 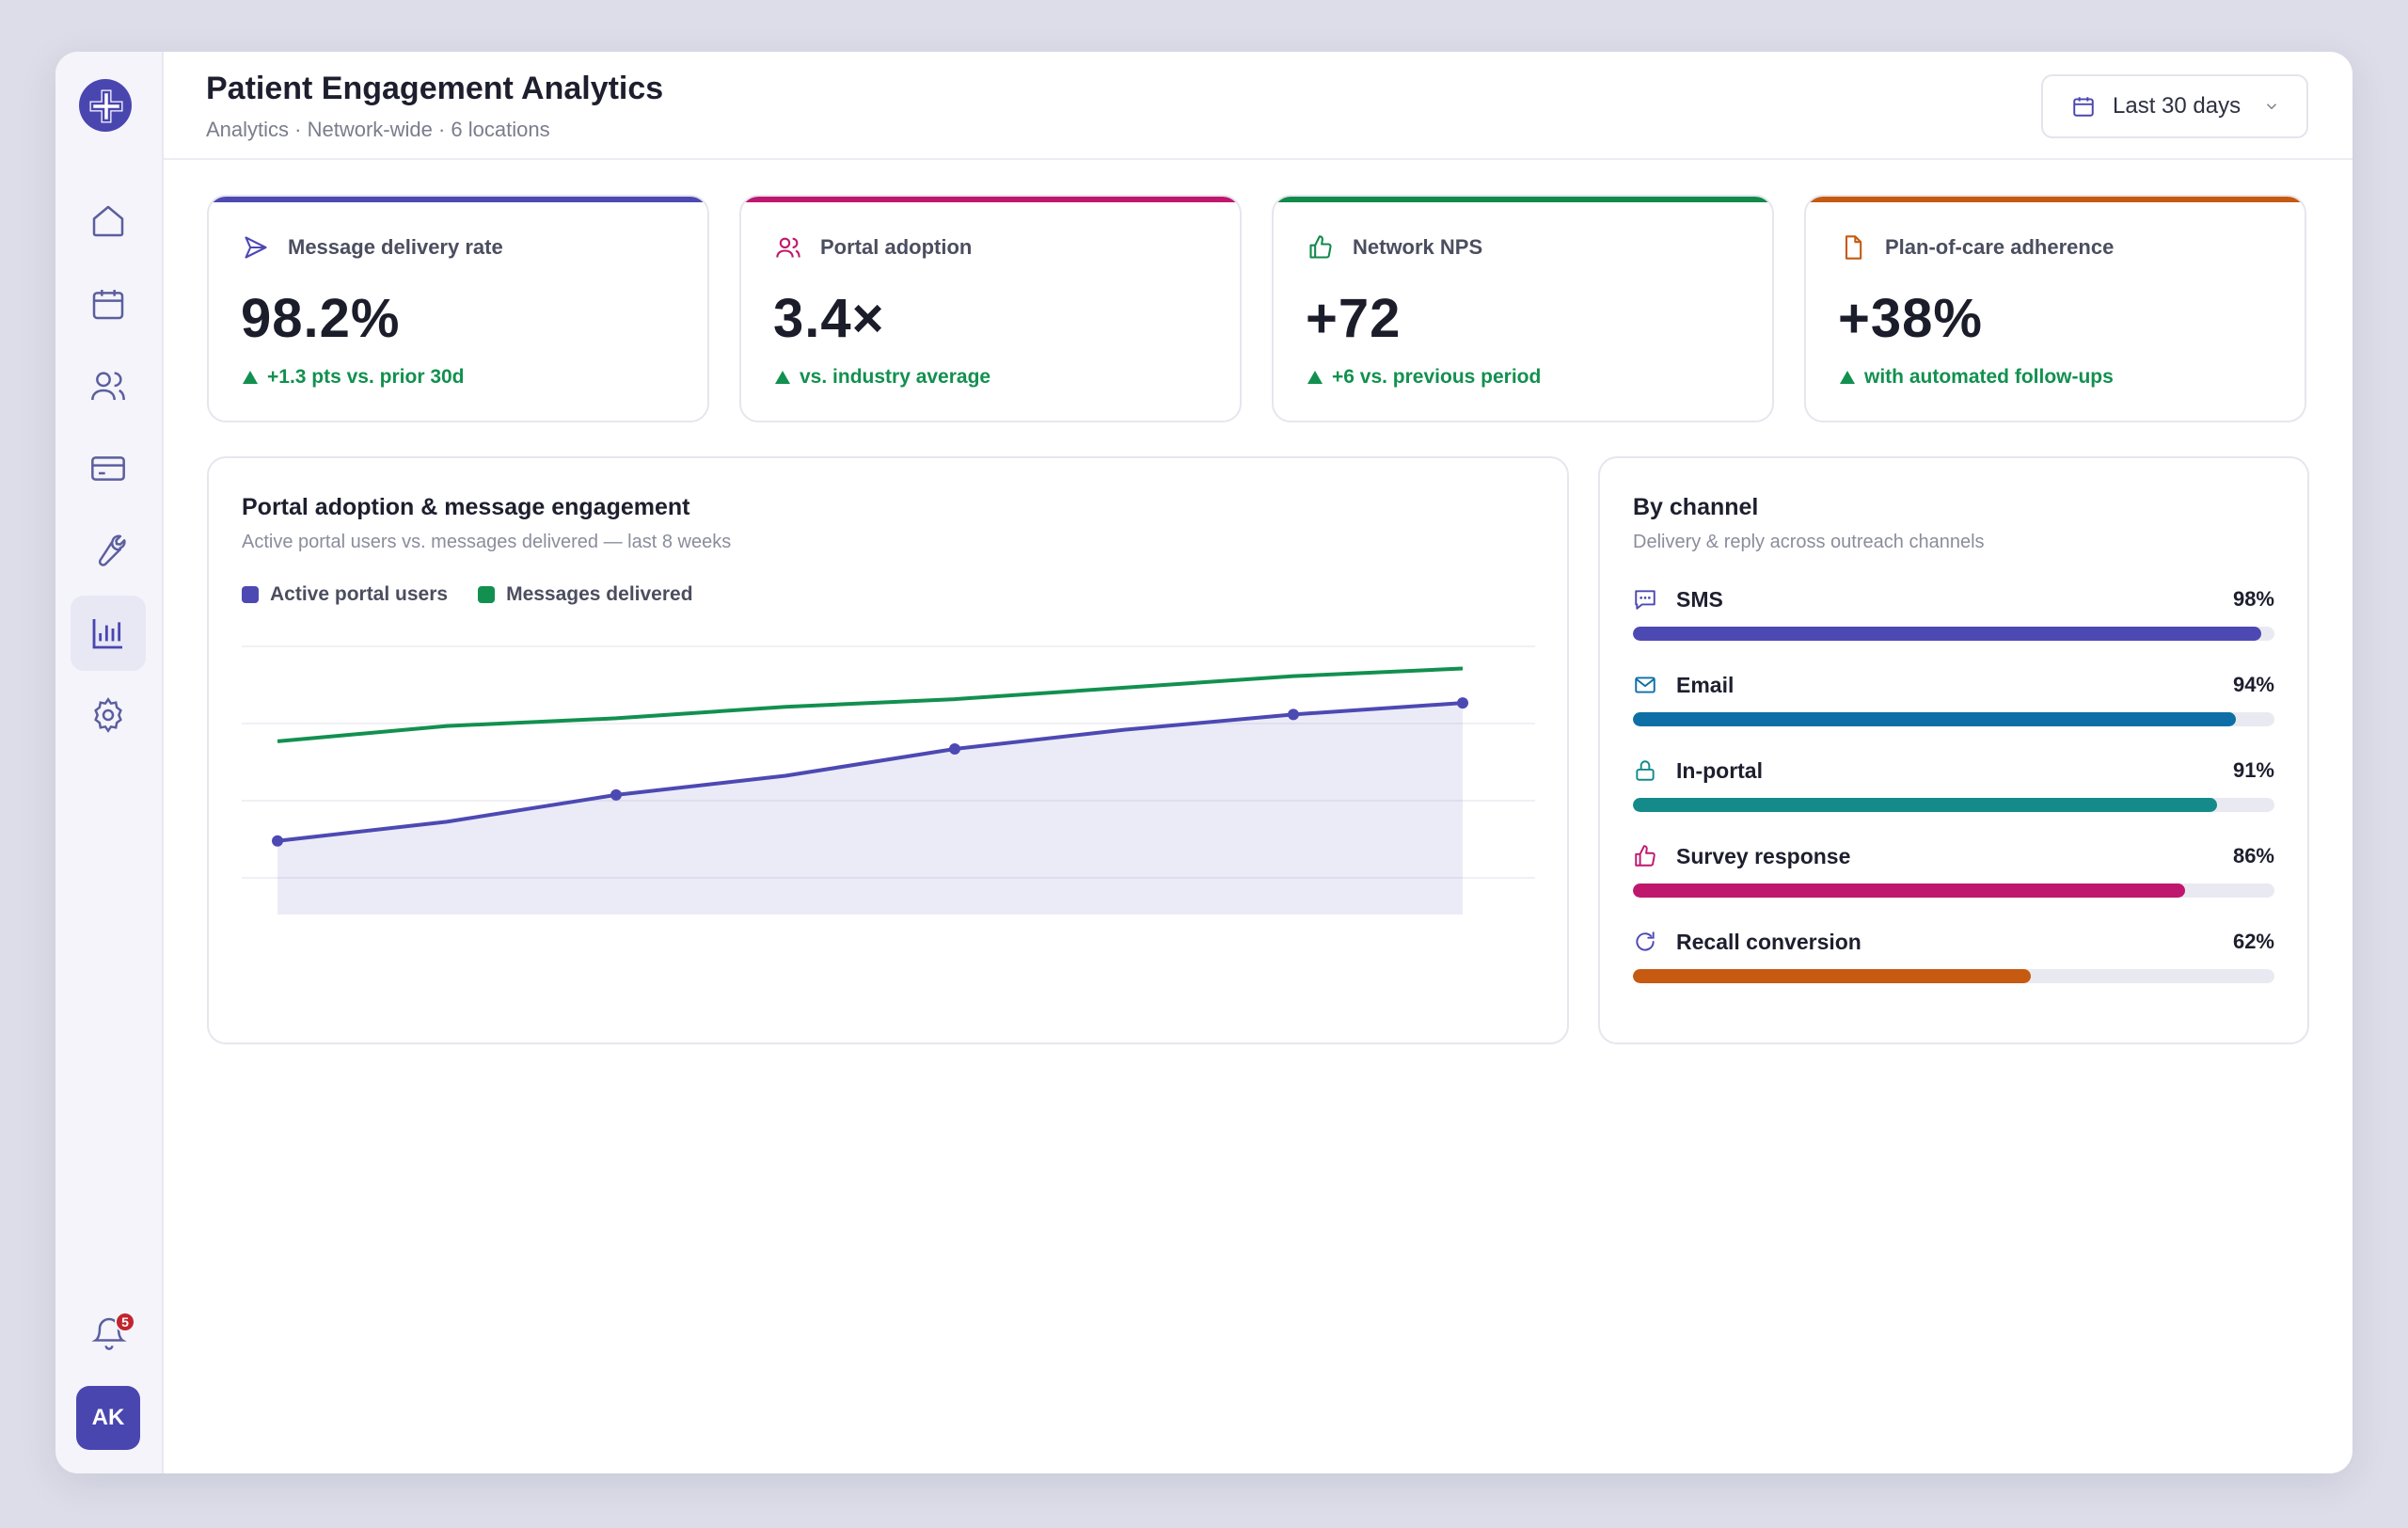 What do you see at coordinates (2253, 684) in the screenshot?
I see `channel-percent: 94%` at bounding box center [2253, 684].